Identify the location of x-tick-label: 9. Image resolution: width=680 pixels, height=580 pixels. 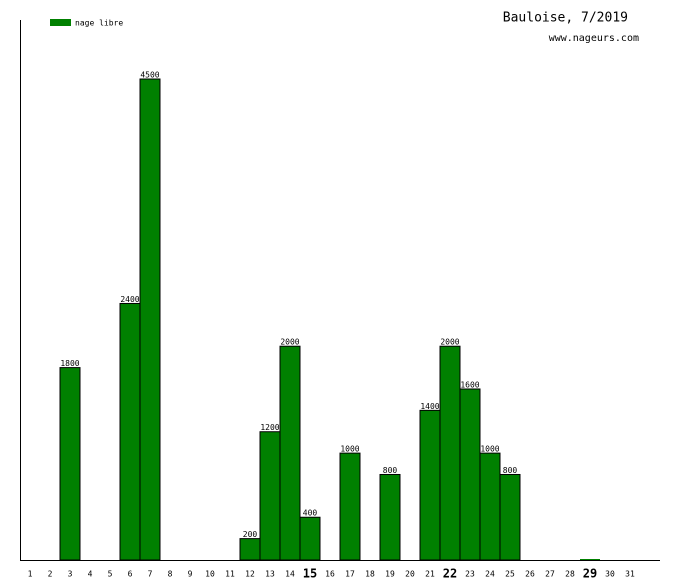
(190, 574).